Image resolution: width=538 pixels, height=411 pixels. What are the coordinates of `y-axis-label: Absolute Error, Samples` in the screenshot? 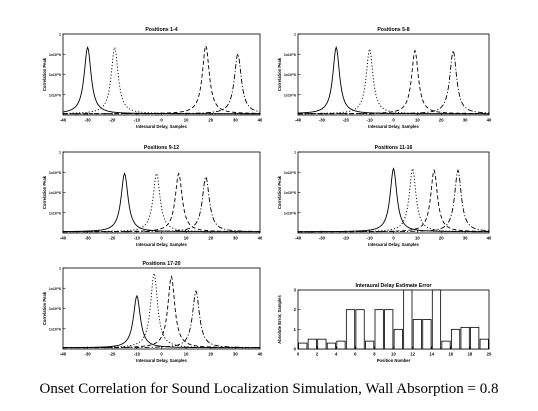 It's located at (279, 319).